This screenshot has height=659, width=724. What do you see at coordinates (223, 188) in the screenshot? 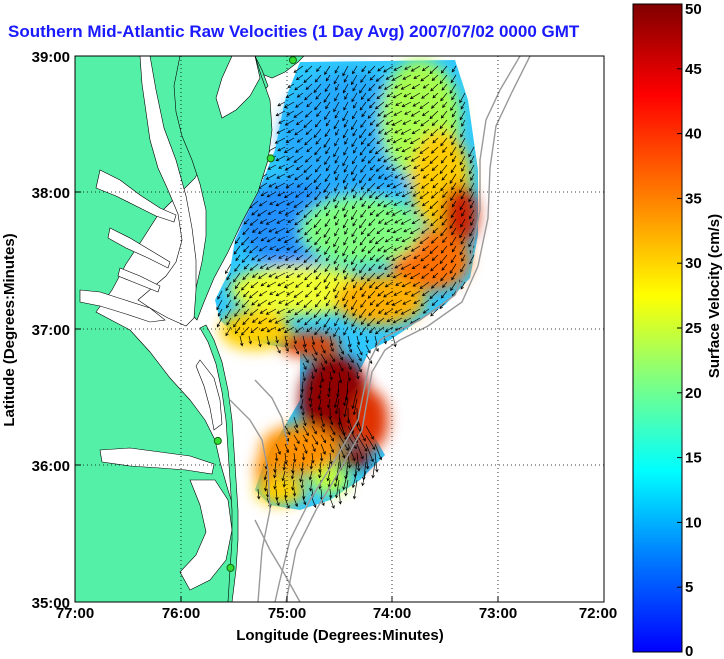
I see `land-delmarva` at bounding box center [223, 188].